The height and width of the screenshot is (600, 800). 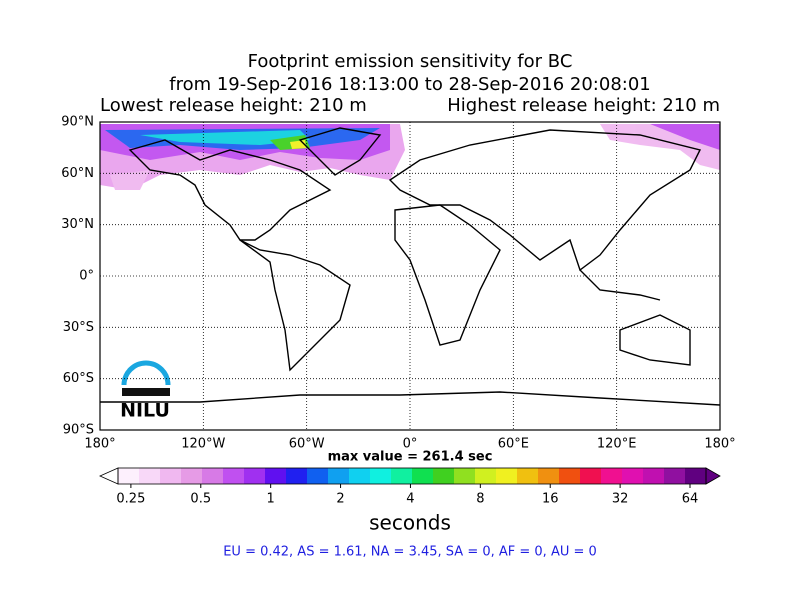 What do you see at coordinates (307, 444) in the screenshot?
I see `x-tick-label: 60°W` at bounding box center [307, 444].